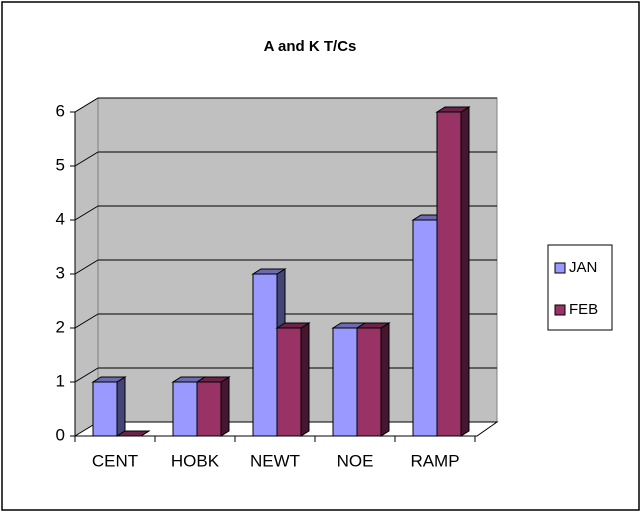 This screenshot has height=513, width=642. What do you see at coordinates (434, 460) in the screenshot?
I see `x-tick-label: RAMP` at bounding box center [434, 460].